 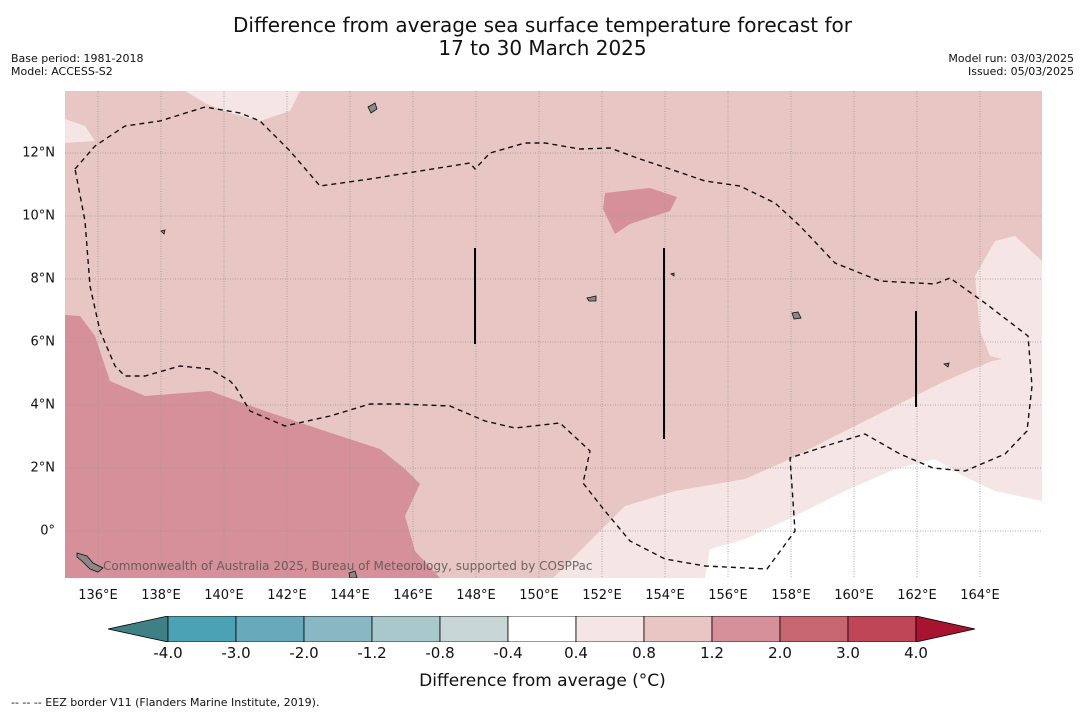 What do you see at coordinates (791, 595) in the screenshot?
I see `lon-tick-label: 158°E` at bounding box center [791, 595].